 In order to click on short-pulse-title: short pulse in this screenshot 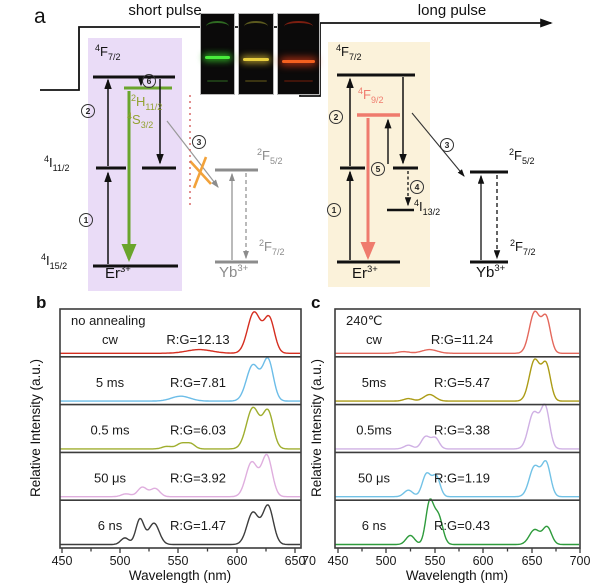, I will do `click(165, 10)`.